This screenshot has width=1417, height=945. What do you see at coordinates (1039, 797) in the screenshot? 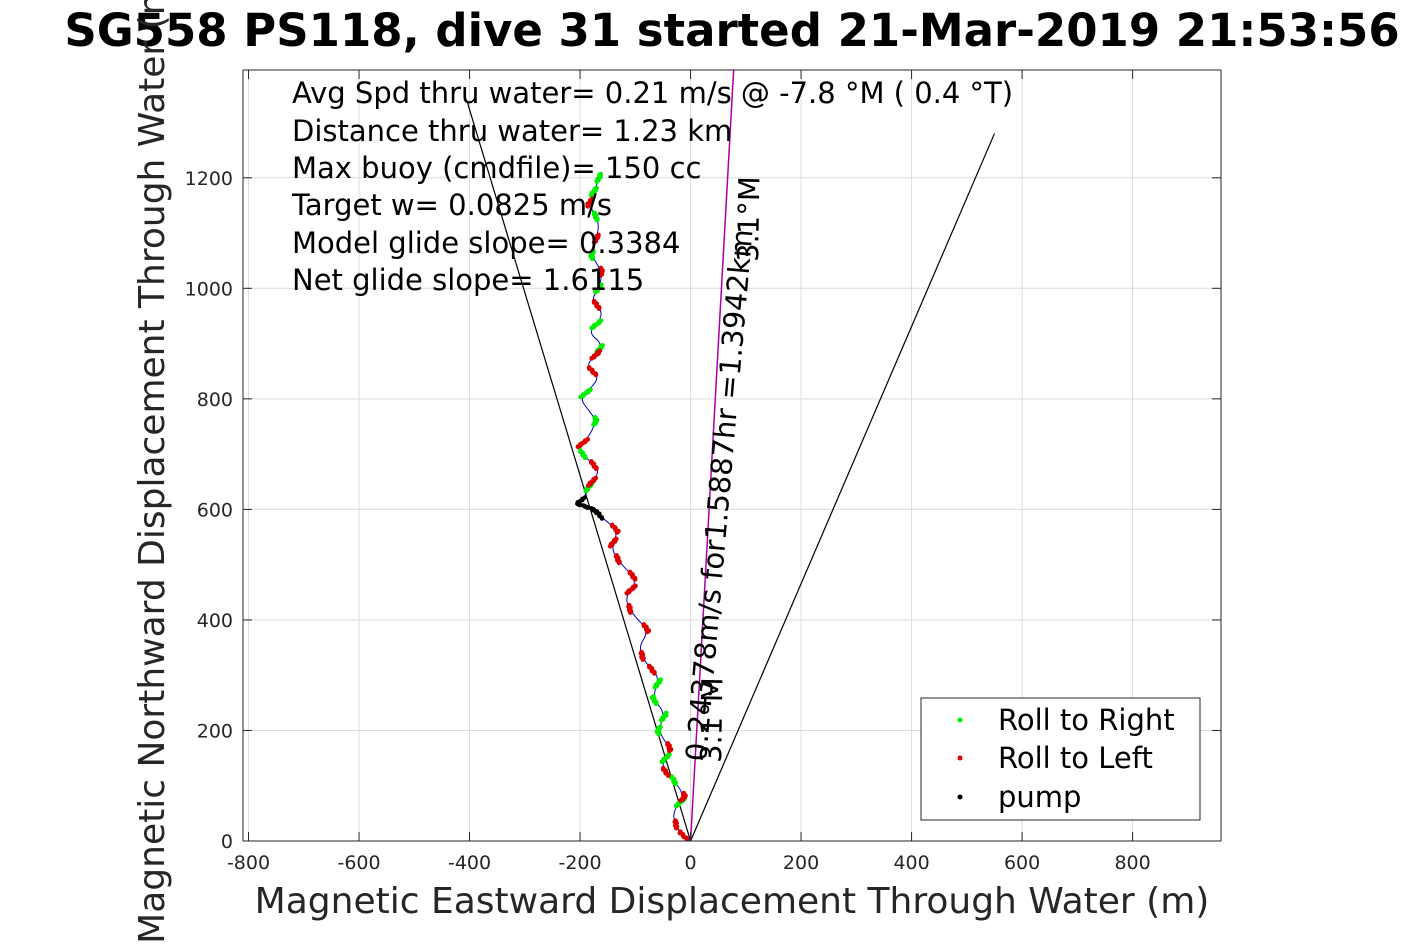
I see `legend-label-pump: pump` at bounding box center [1039, 797].